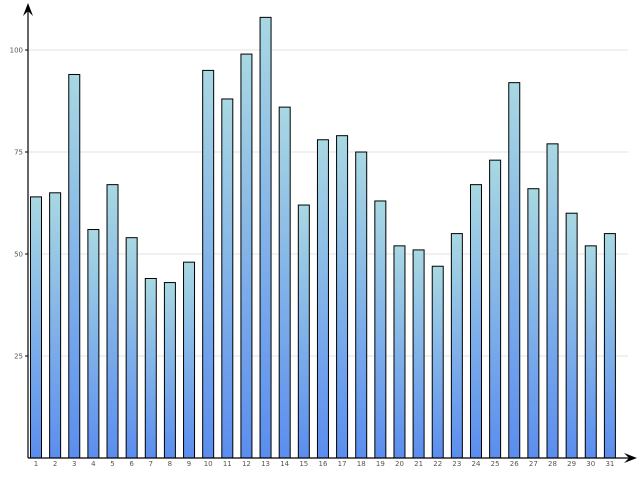  I want to click on x-tick-label: 28, so click(552, 464).